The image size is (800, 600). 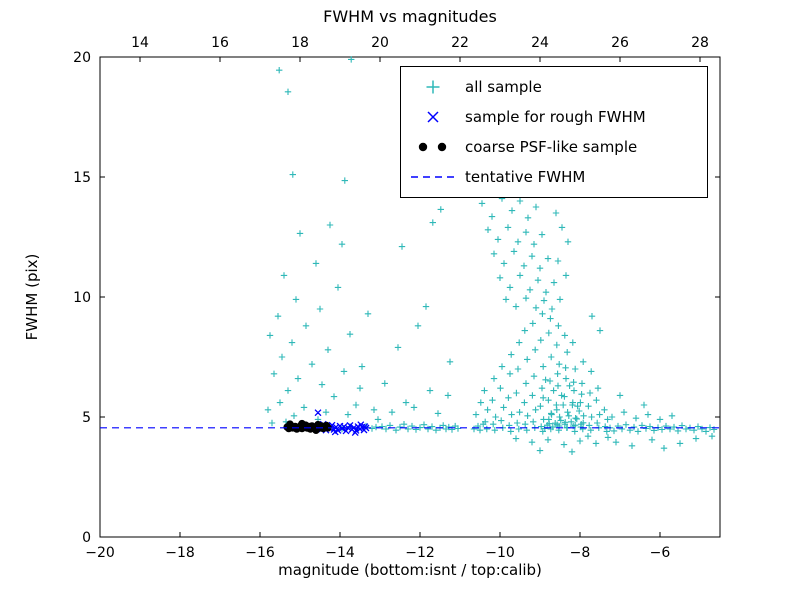 What do you see at coordinates (420, 43) in the screenshot?
I see `top-axis-labels: 14 16 18 20 22 24 26 28` at bounding box center [420, 43].